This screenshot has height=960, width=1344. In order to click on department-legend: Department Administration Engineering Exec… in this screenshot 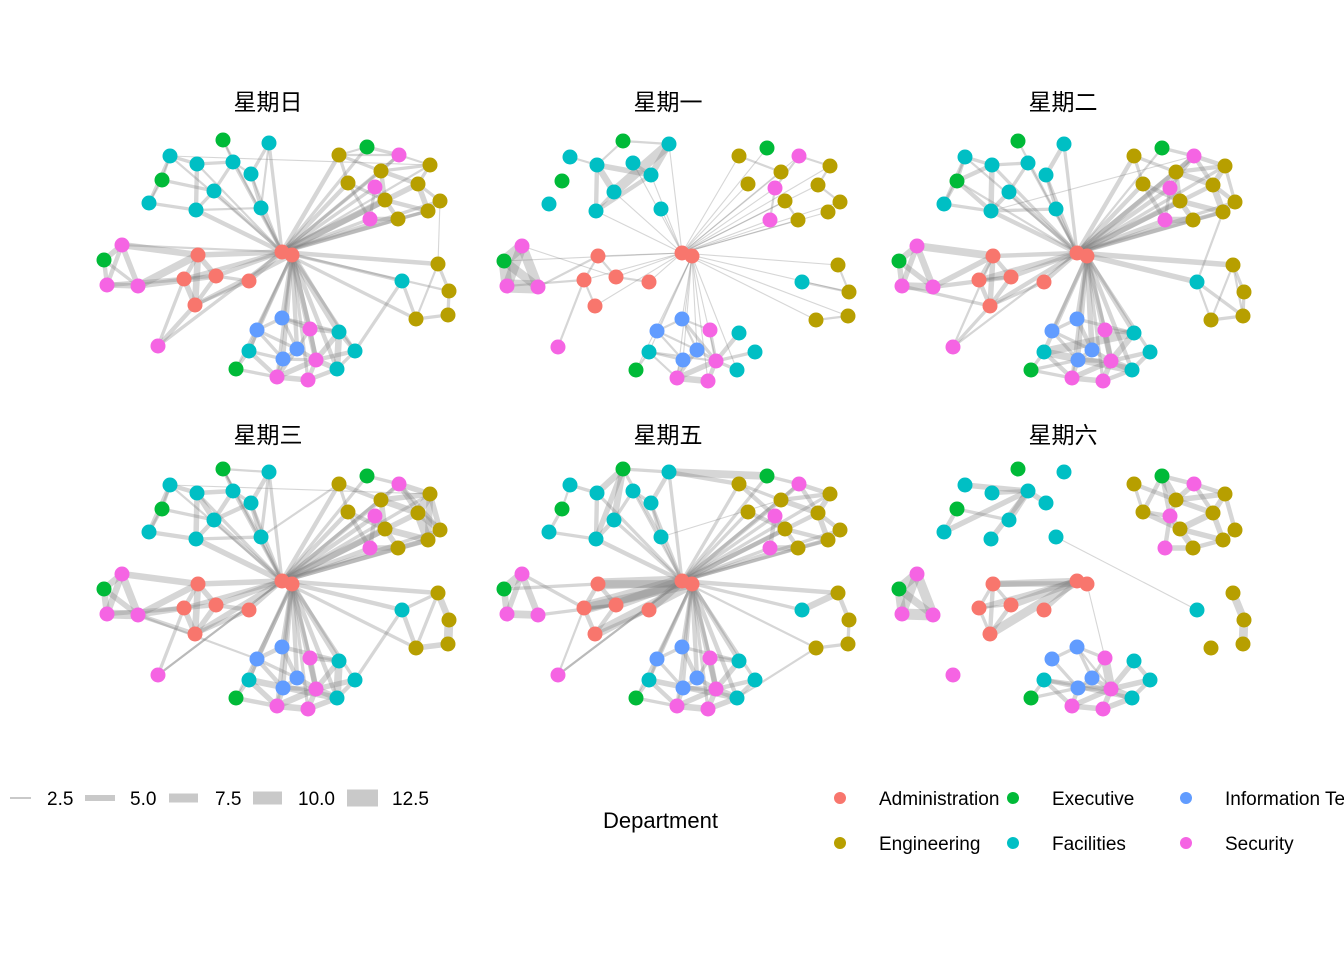, I will do `click(973, 822)`.